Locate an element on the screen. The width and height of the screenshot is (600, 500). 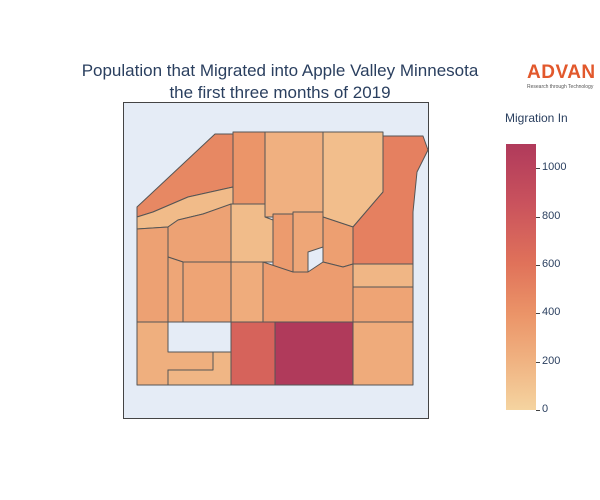
region-center-b is located at coordinates (308, 242).